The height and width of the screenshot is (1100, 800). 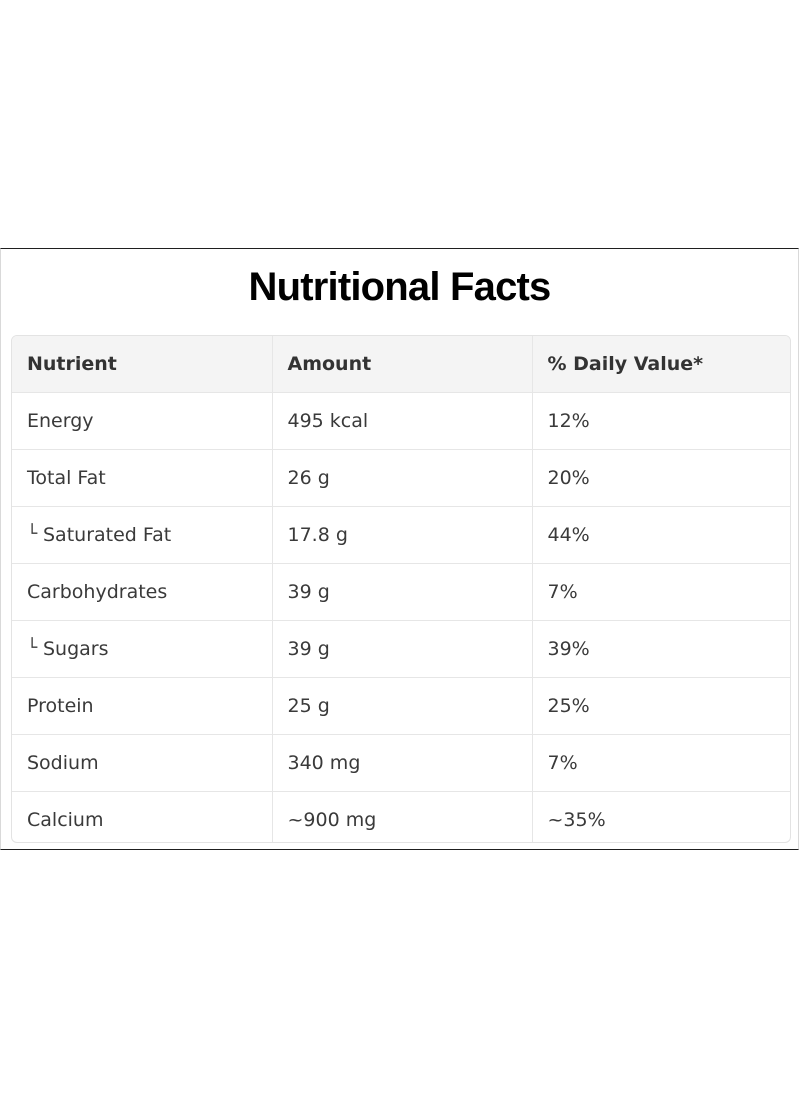 I want to click on table-row: Calcium ~900 mg ~35%, so click(x=401, y=816).